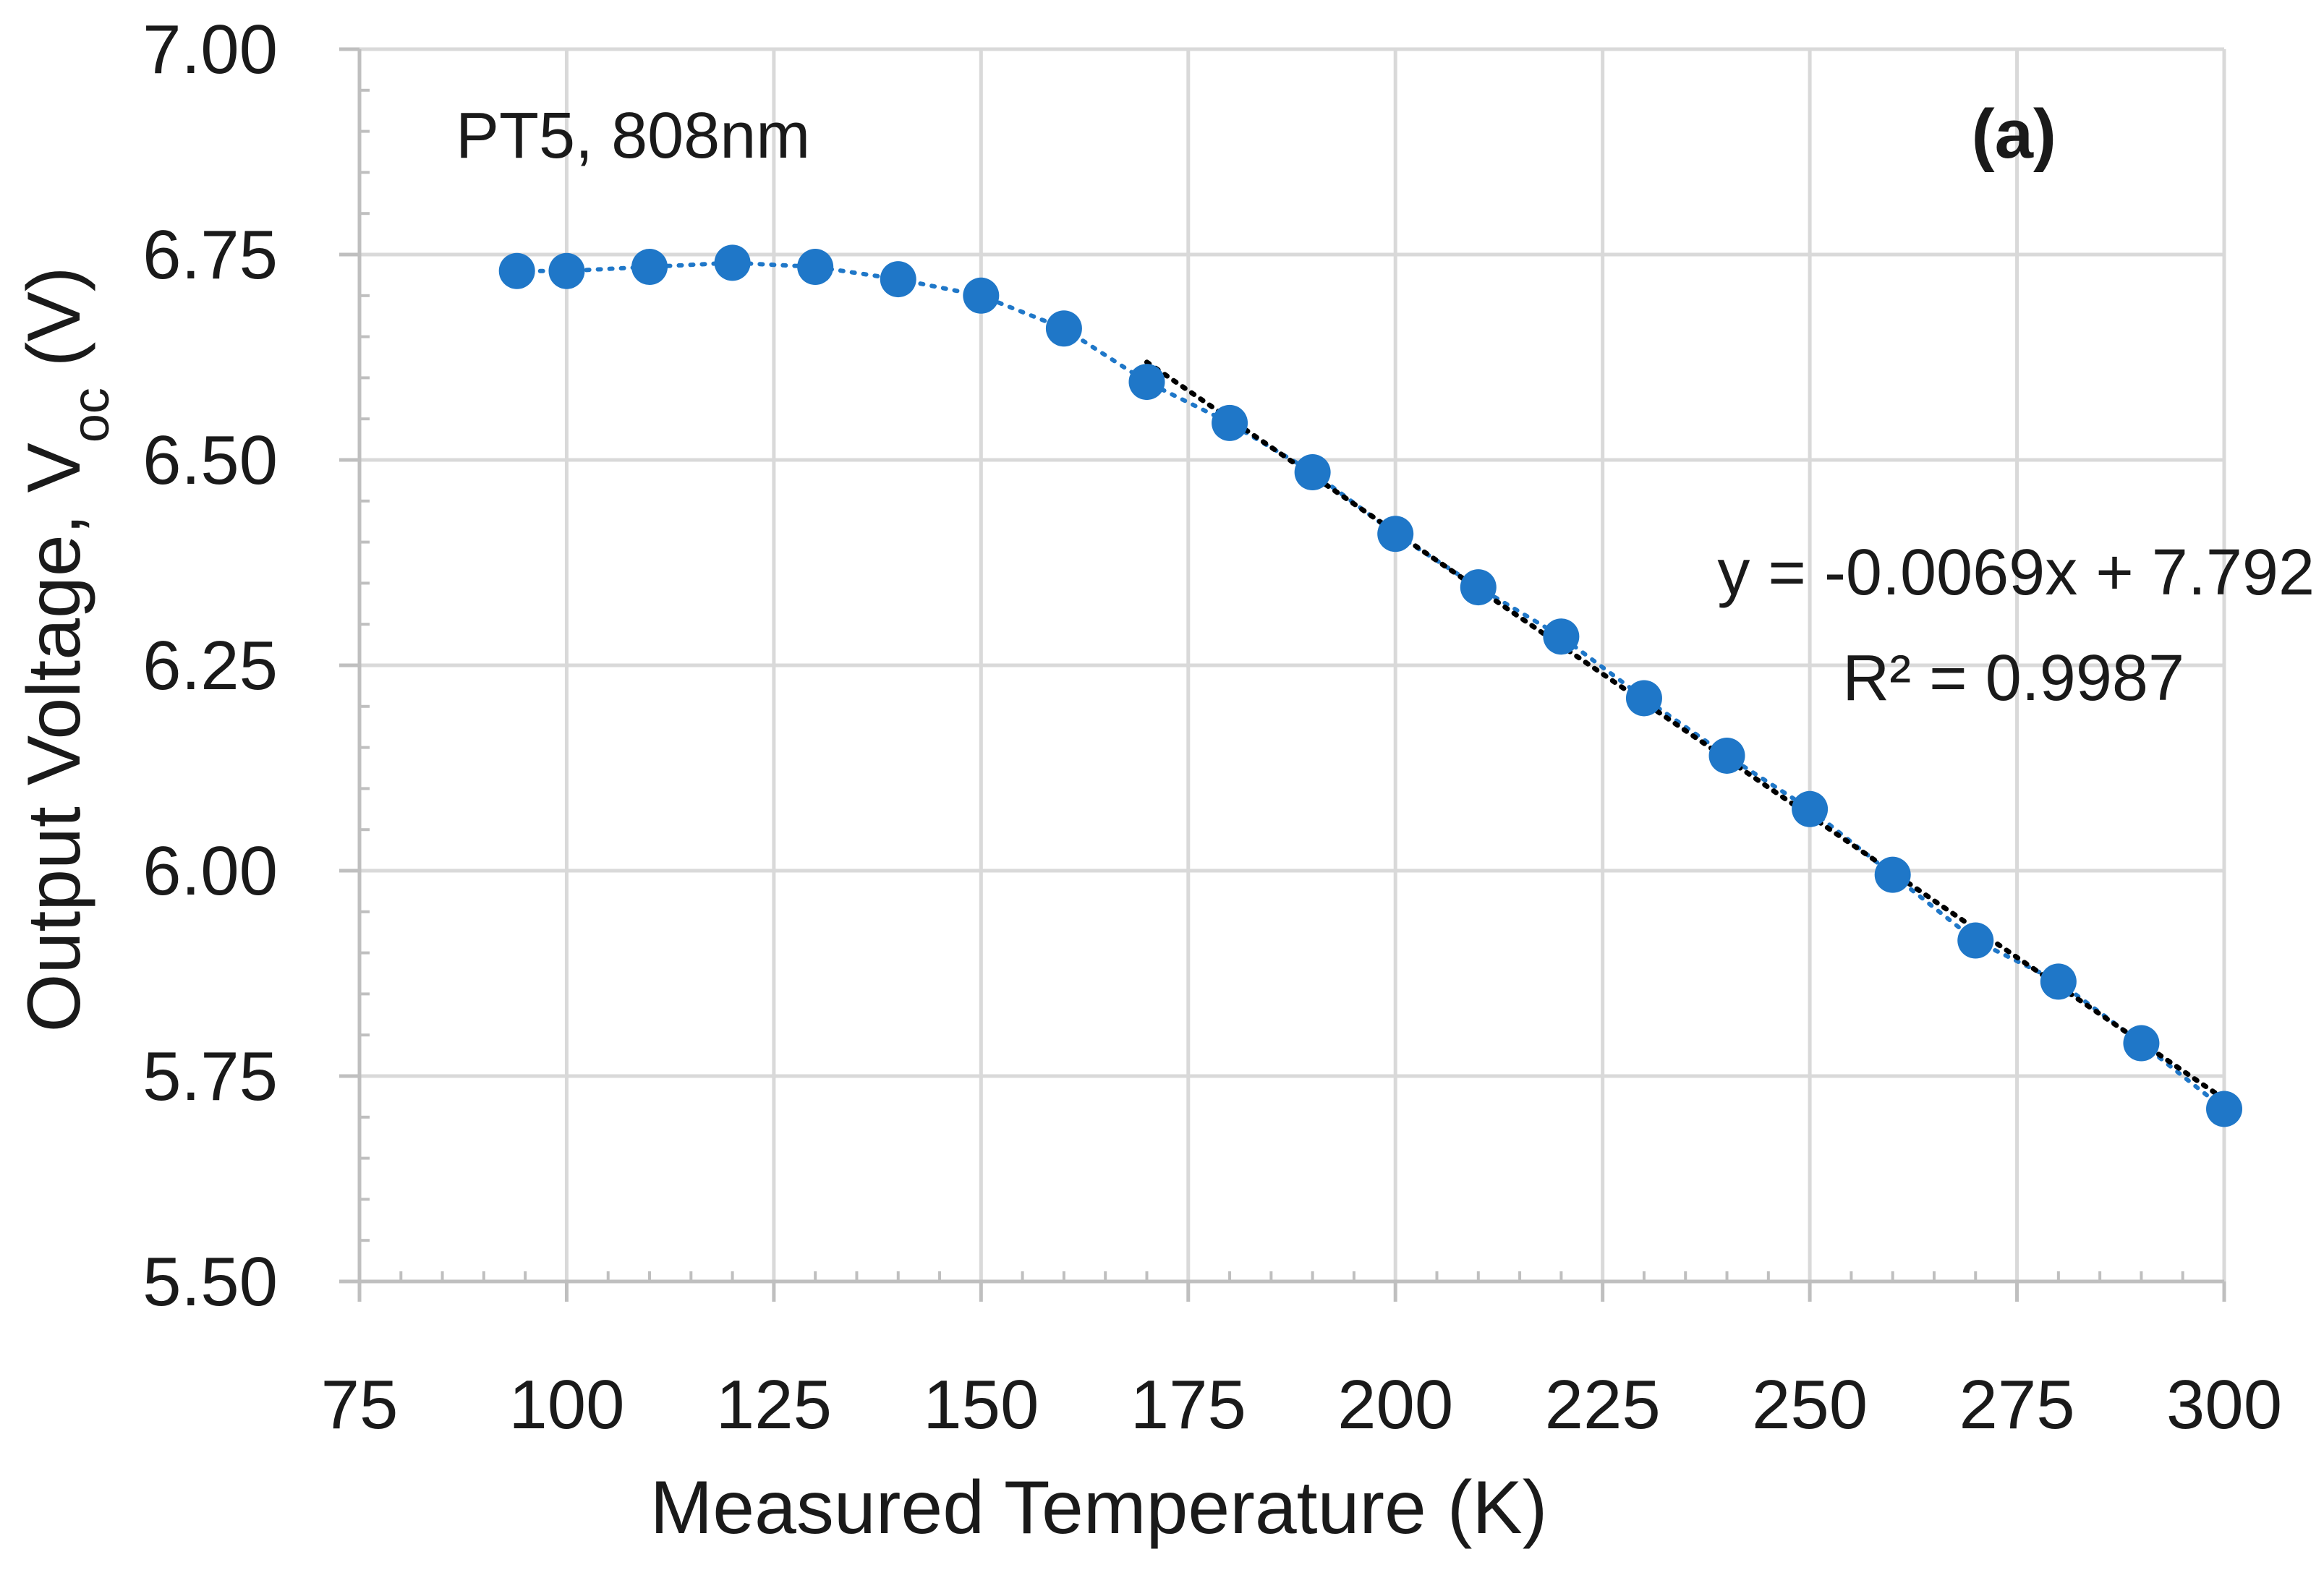 The image size is (2324, 1570). What do you see at coordinates (2014, 134) in the screenshot?
I see `panel-label: (a)` at bounding box center [2014, 134].